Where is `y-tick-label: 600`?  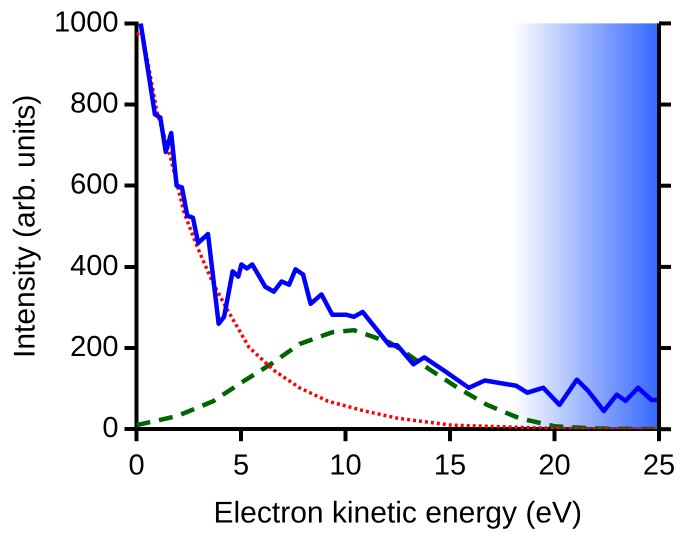 y-tick-label: 600 is located at coordinates (94, 184).